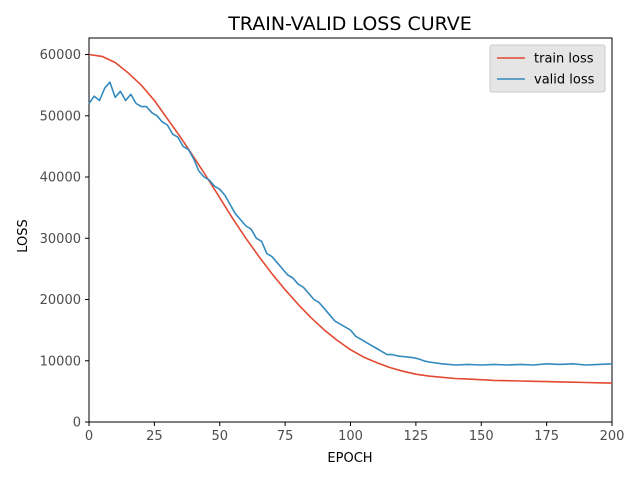 This screenshot has width=640, height=480. Describe the element at coordinates (60, 239) in the screenshot. I see `y-tick-label: 30000` at that location.